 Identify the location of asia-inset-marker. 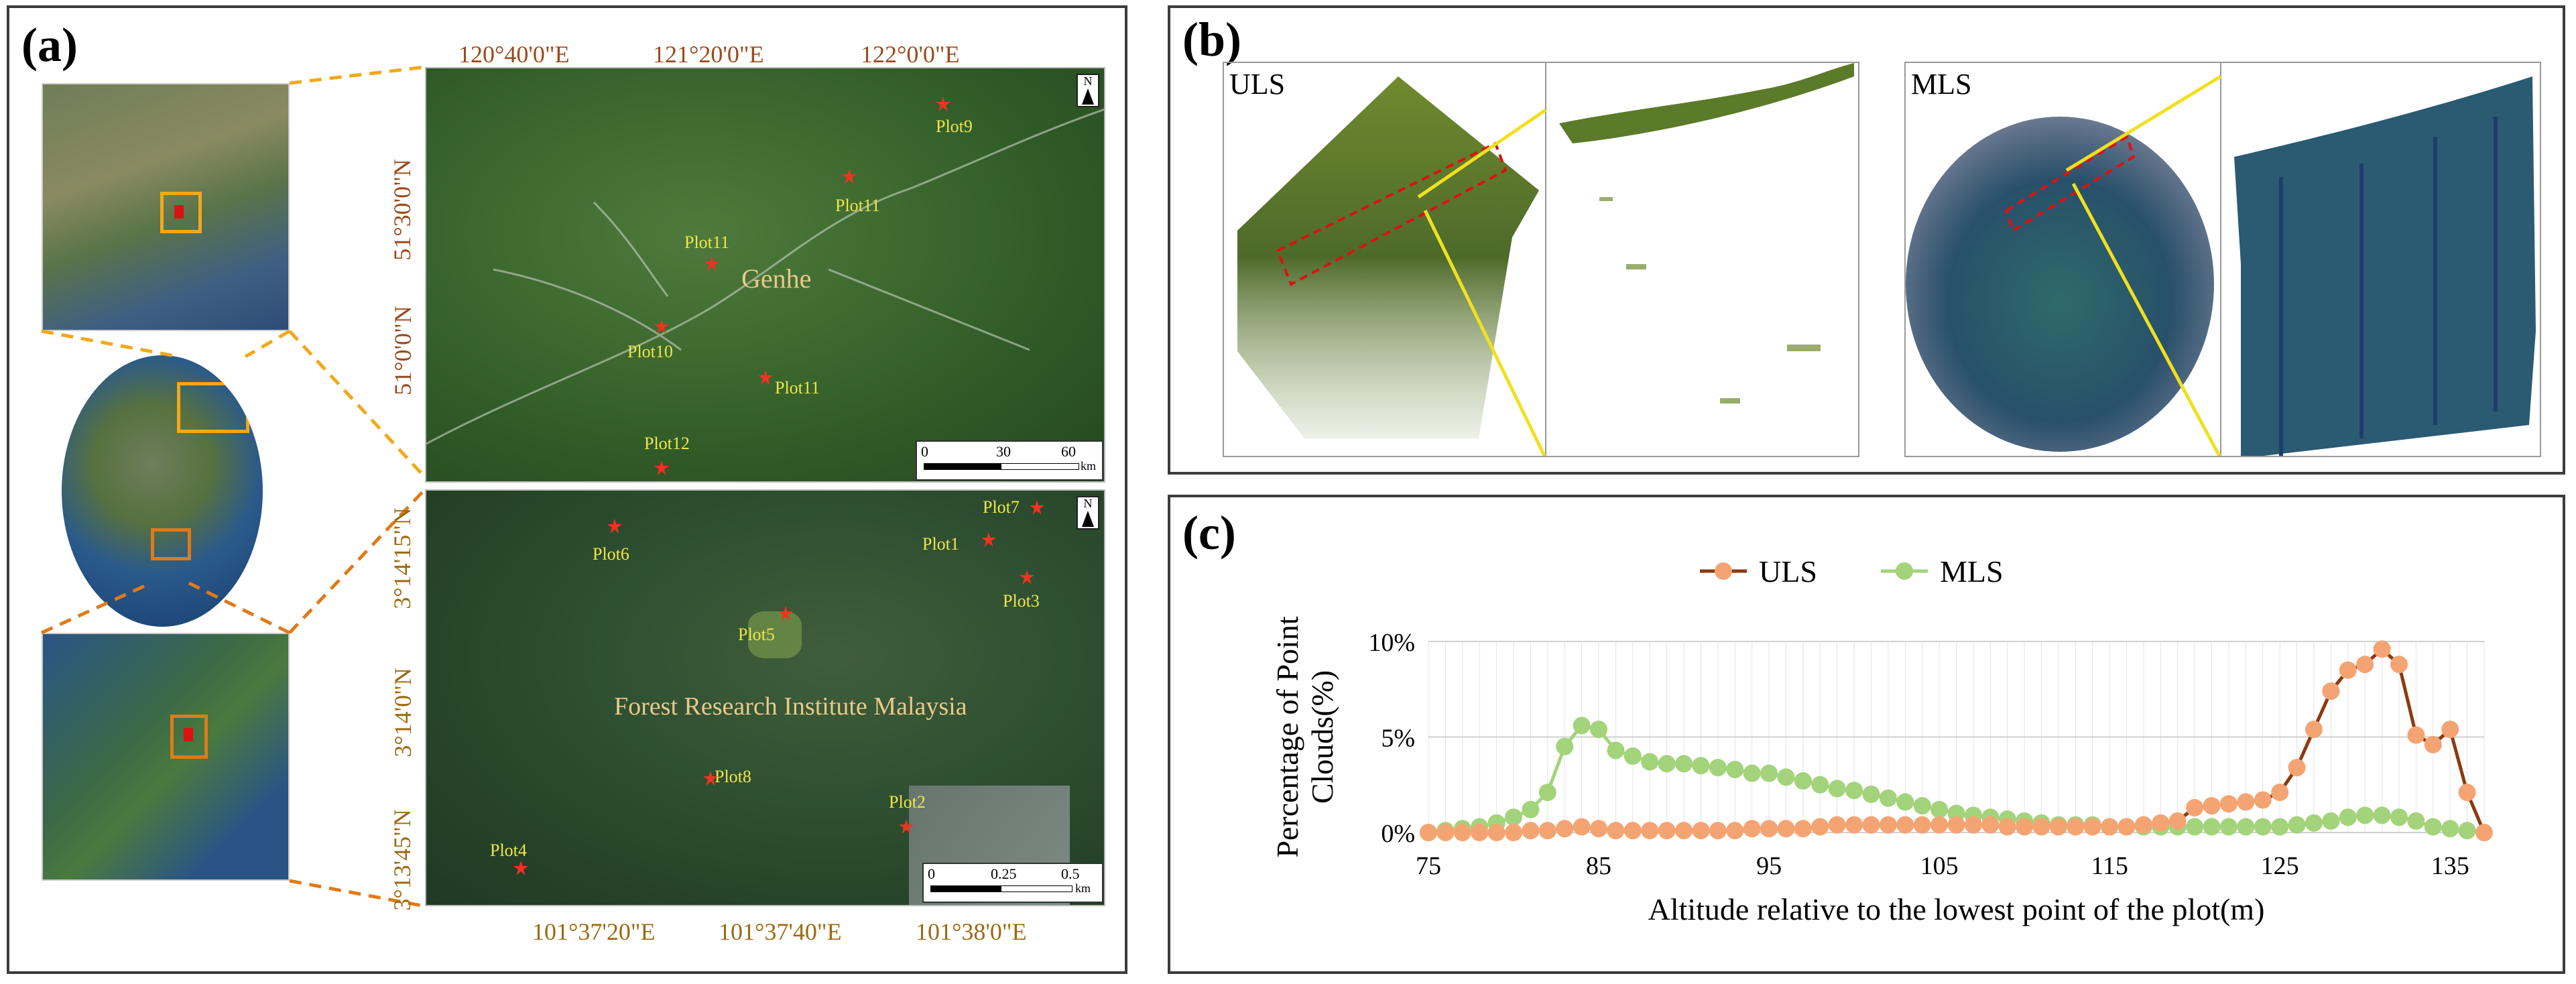
(179, 212).